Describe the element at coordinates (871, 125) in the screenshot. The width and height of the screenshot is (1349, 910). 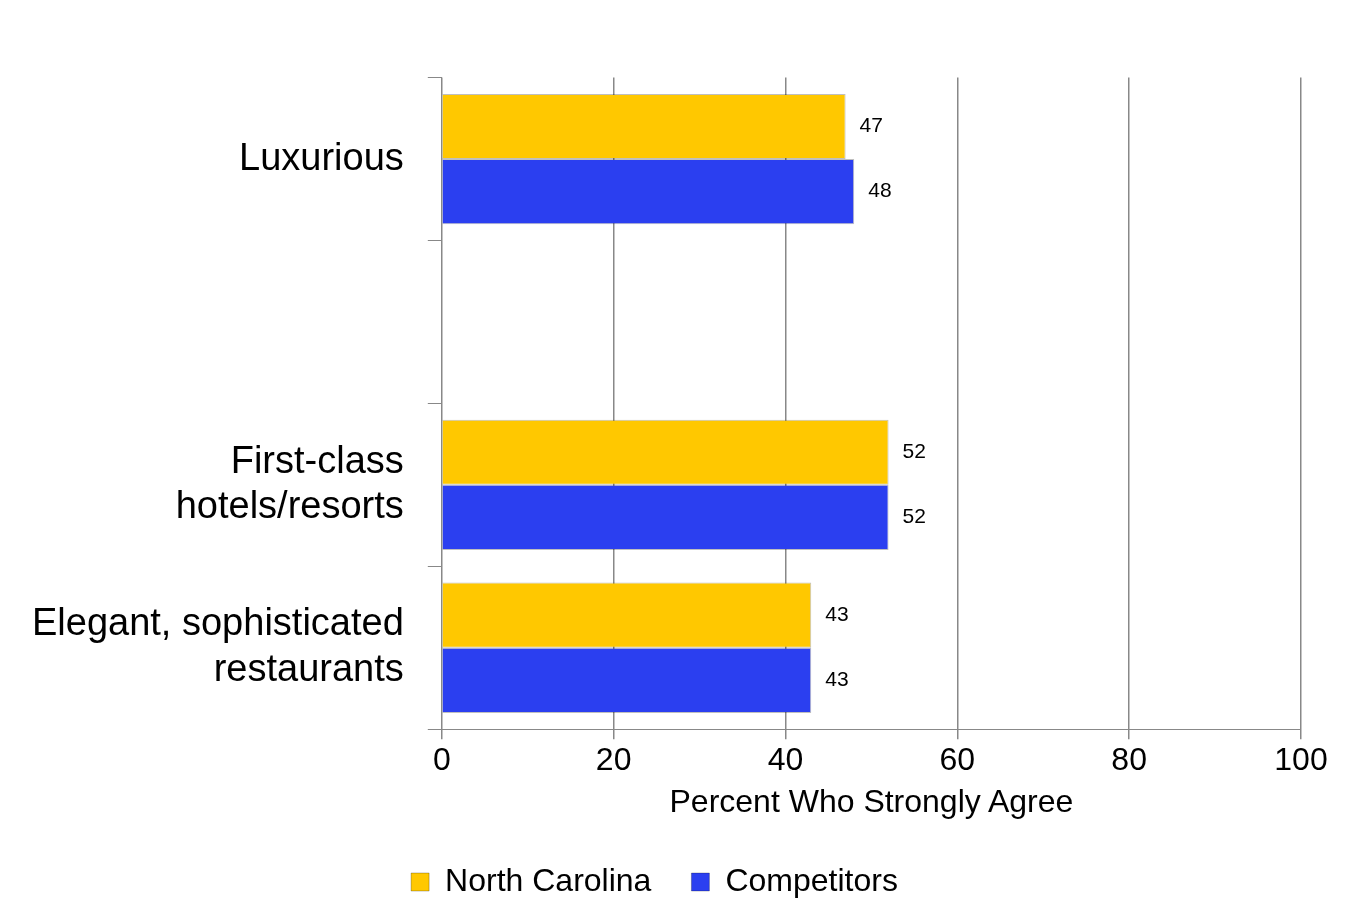
I see `data-label: 47` at that location.